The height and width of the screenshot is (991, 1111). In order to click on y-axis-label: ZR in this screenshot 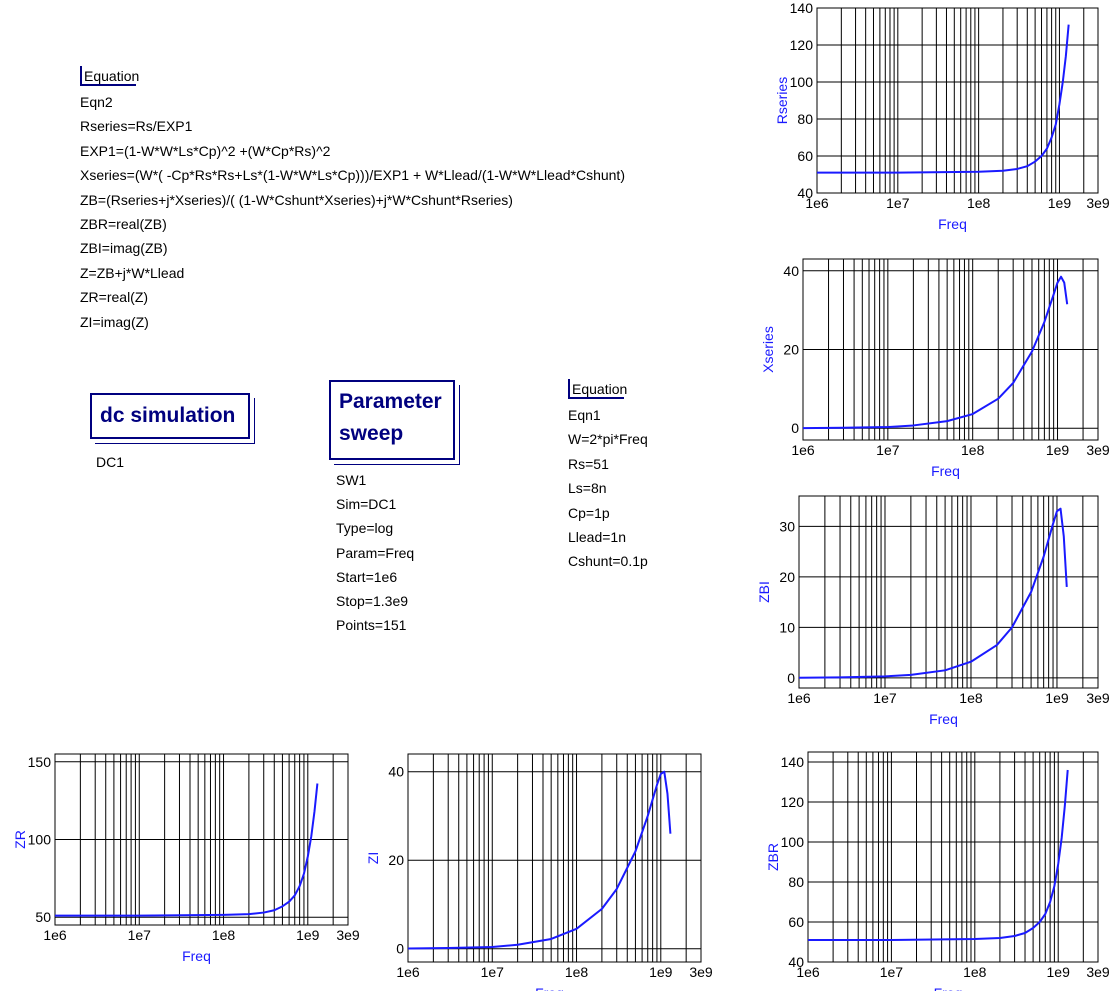, I will do `click(20, 839)`.